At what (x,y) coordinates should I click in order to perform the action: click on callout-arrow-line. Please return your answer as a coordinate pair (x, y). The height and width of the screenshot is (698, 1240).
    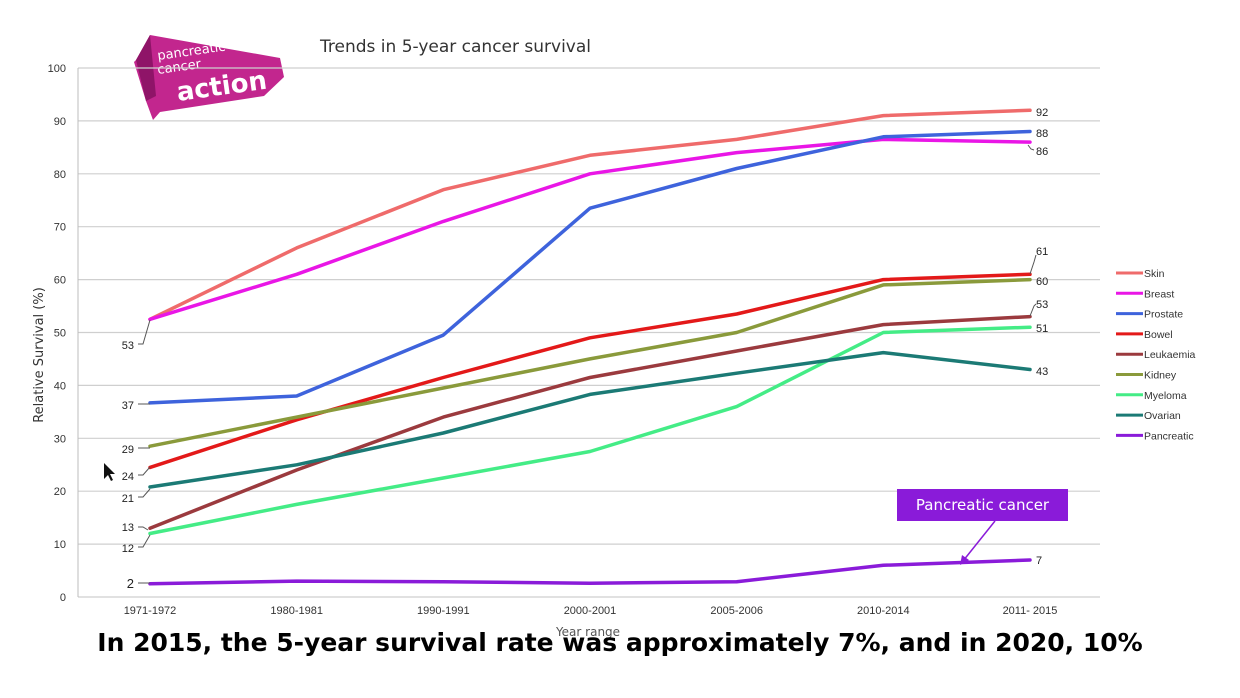
    Looking at the image, I should click on (979, 541).